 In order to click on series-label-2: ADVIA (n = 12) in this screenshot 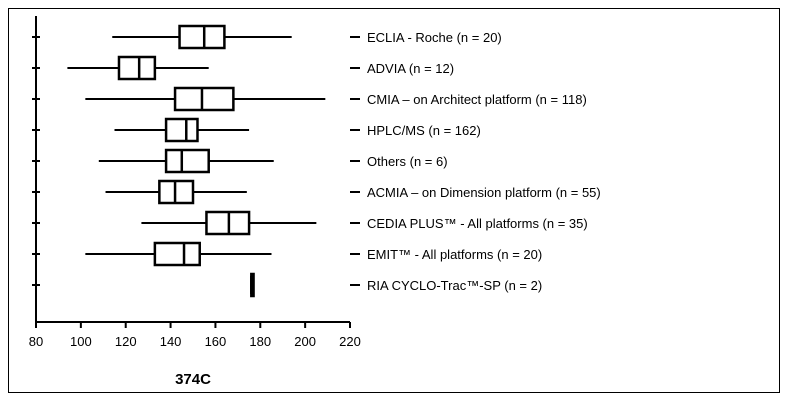, I will do `click(410, 68)`.